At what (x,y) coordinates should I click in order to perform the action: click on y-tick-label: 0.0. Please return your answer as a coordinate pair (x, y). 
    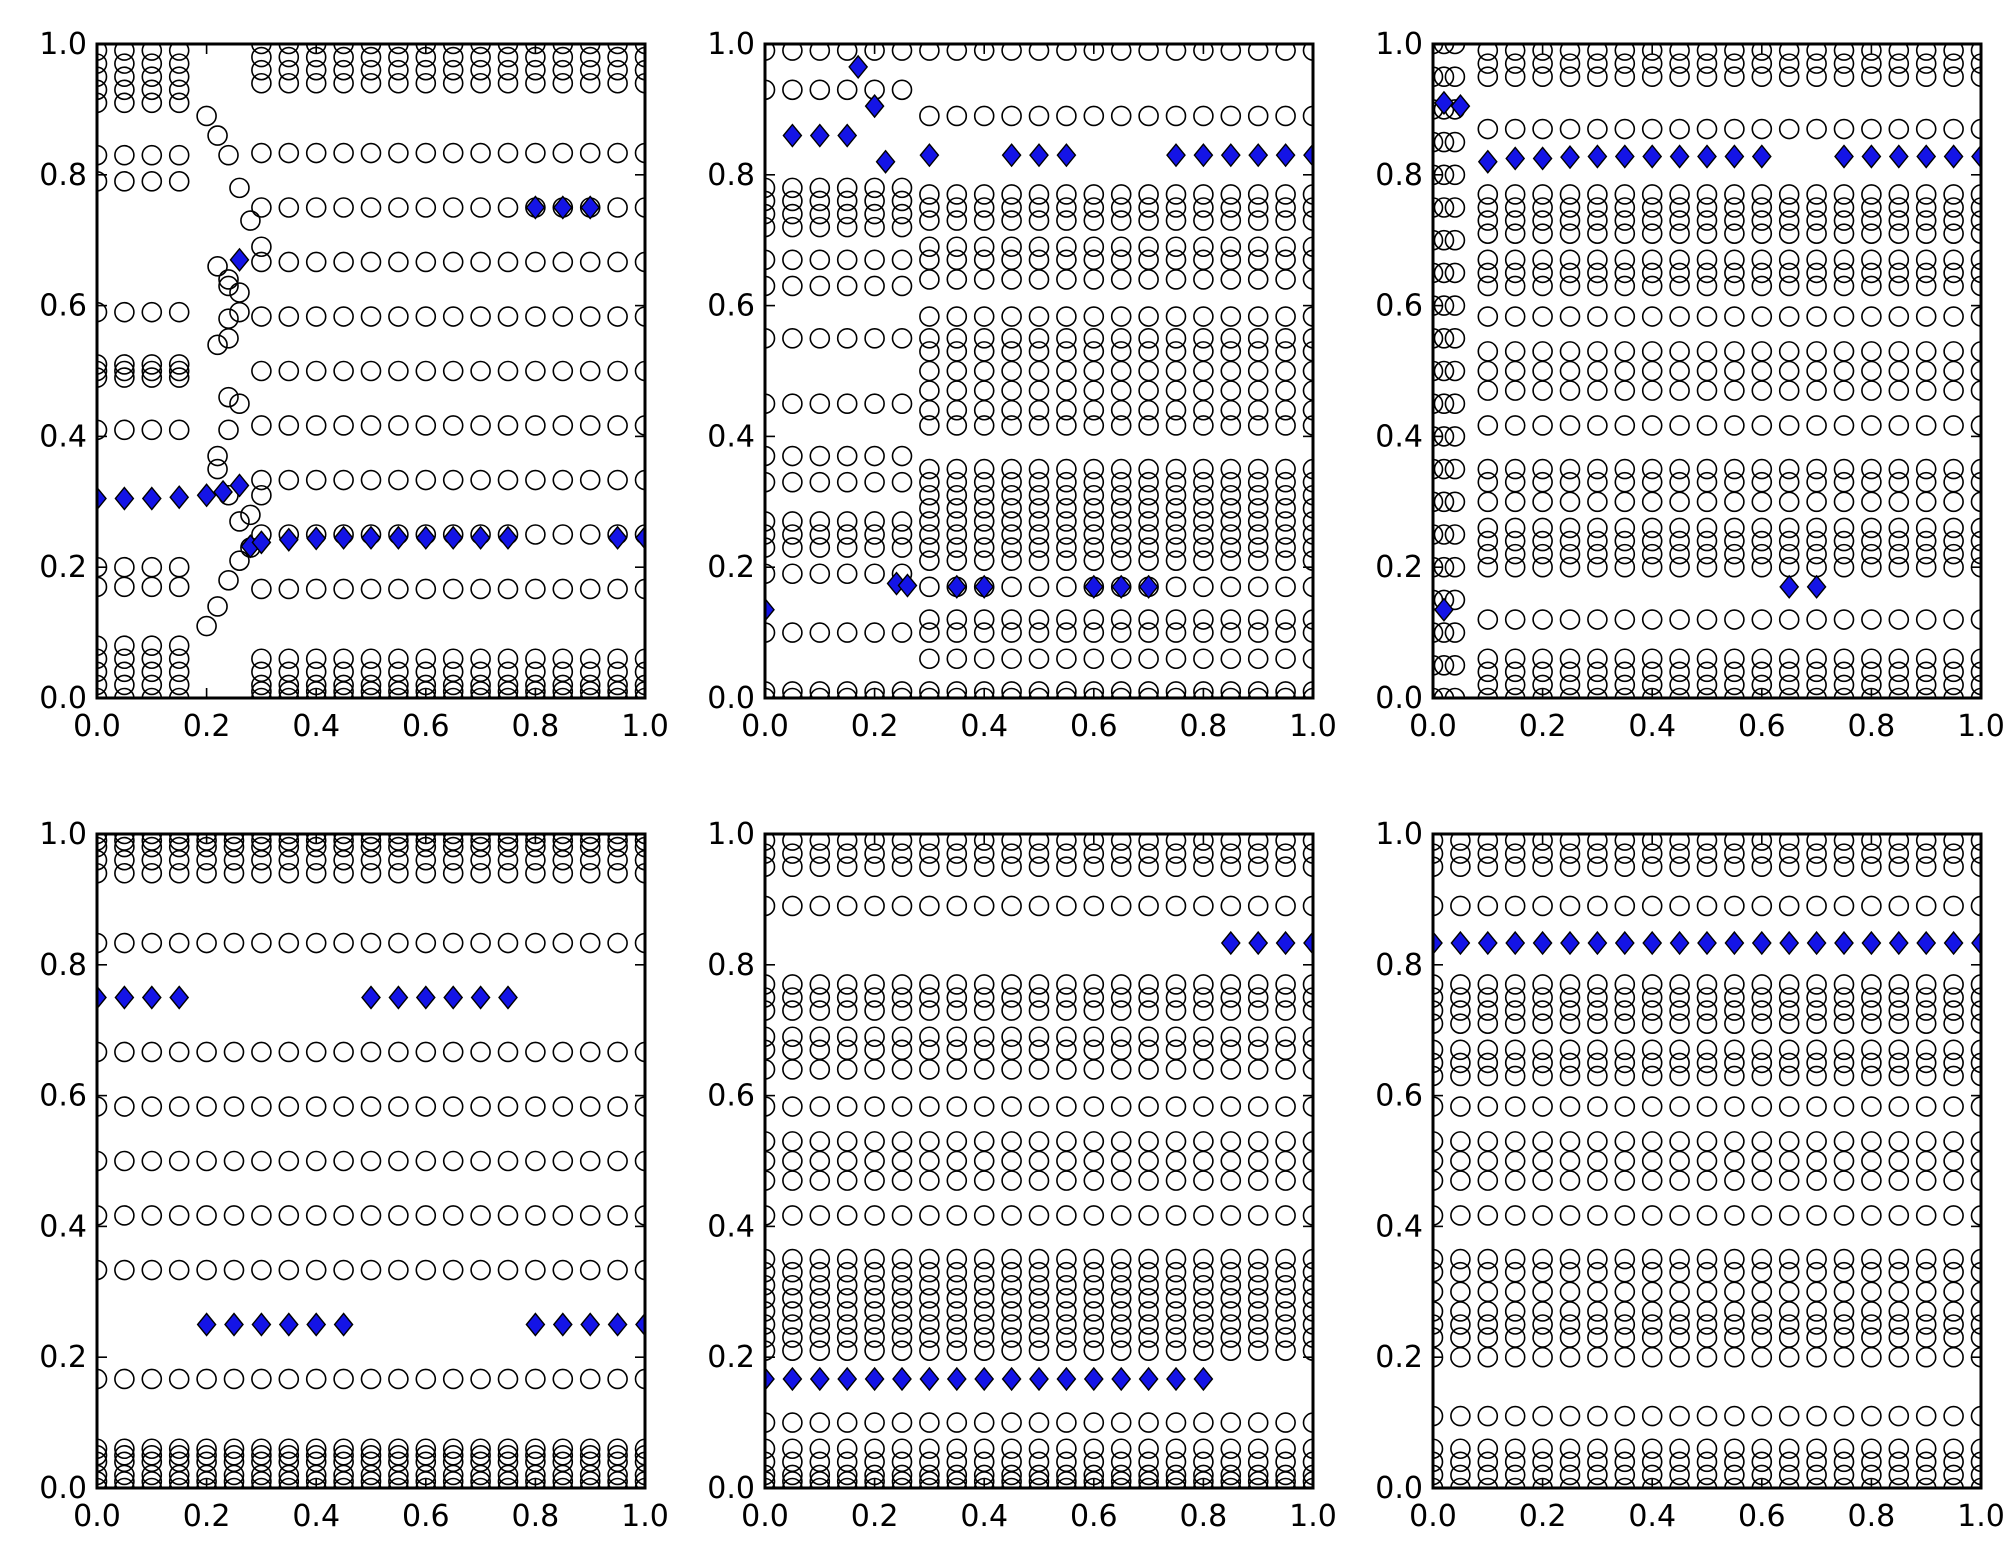
    Looking at the image, I should click on (63, 1488).